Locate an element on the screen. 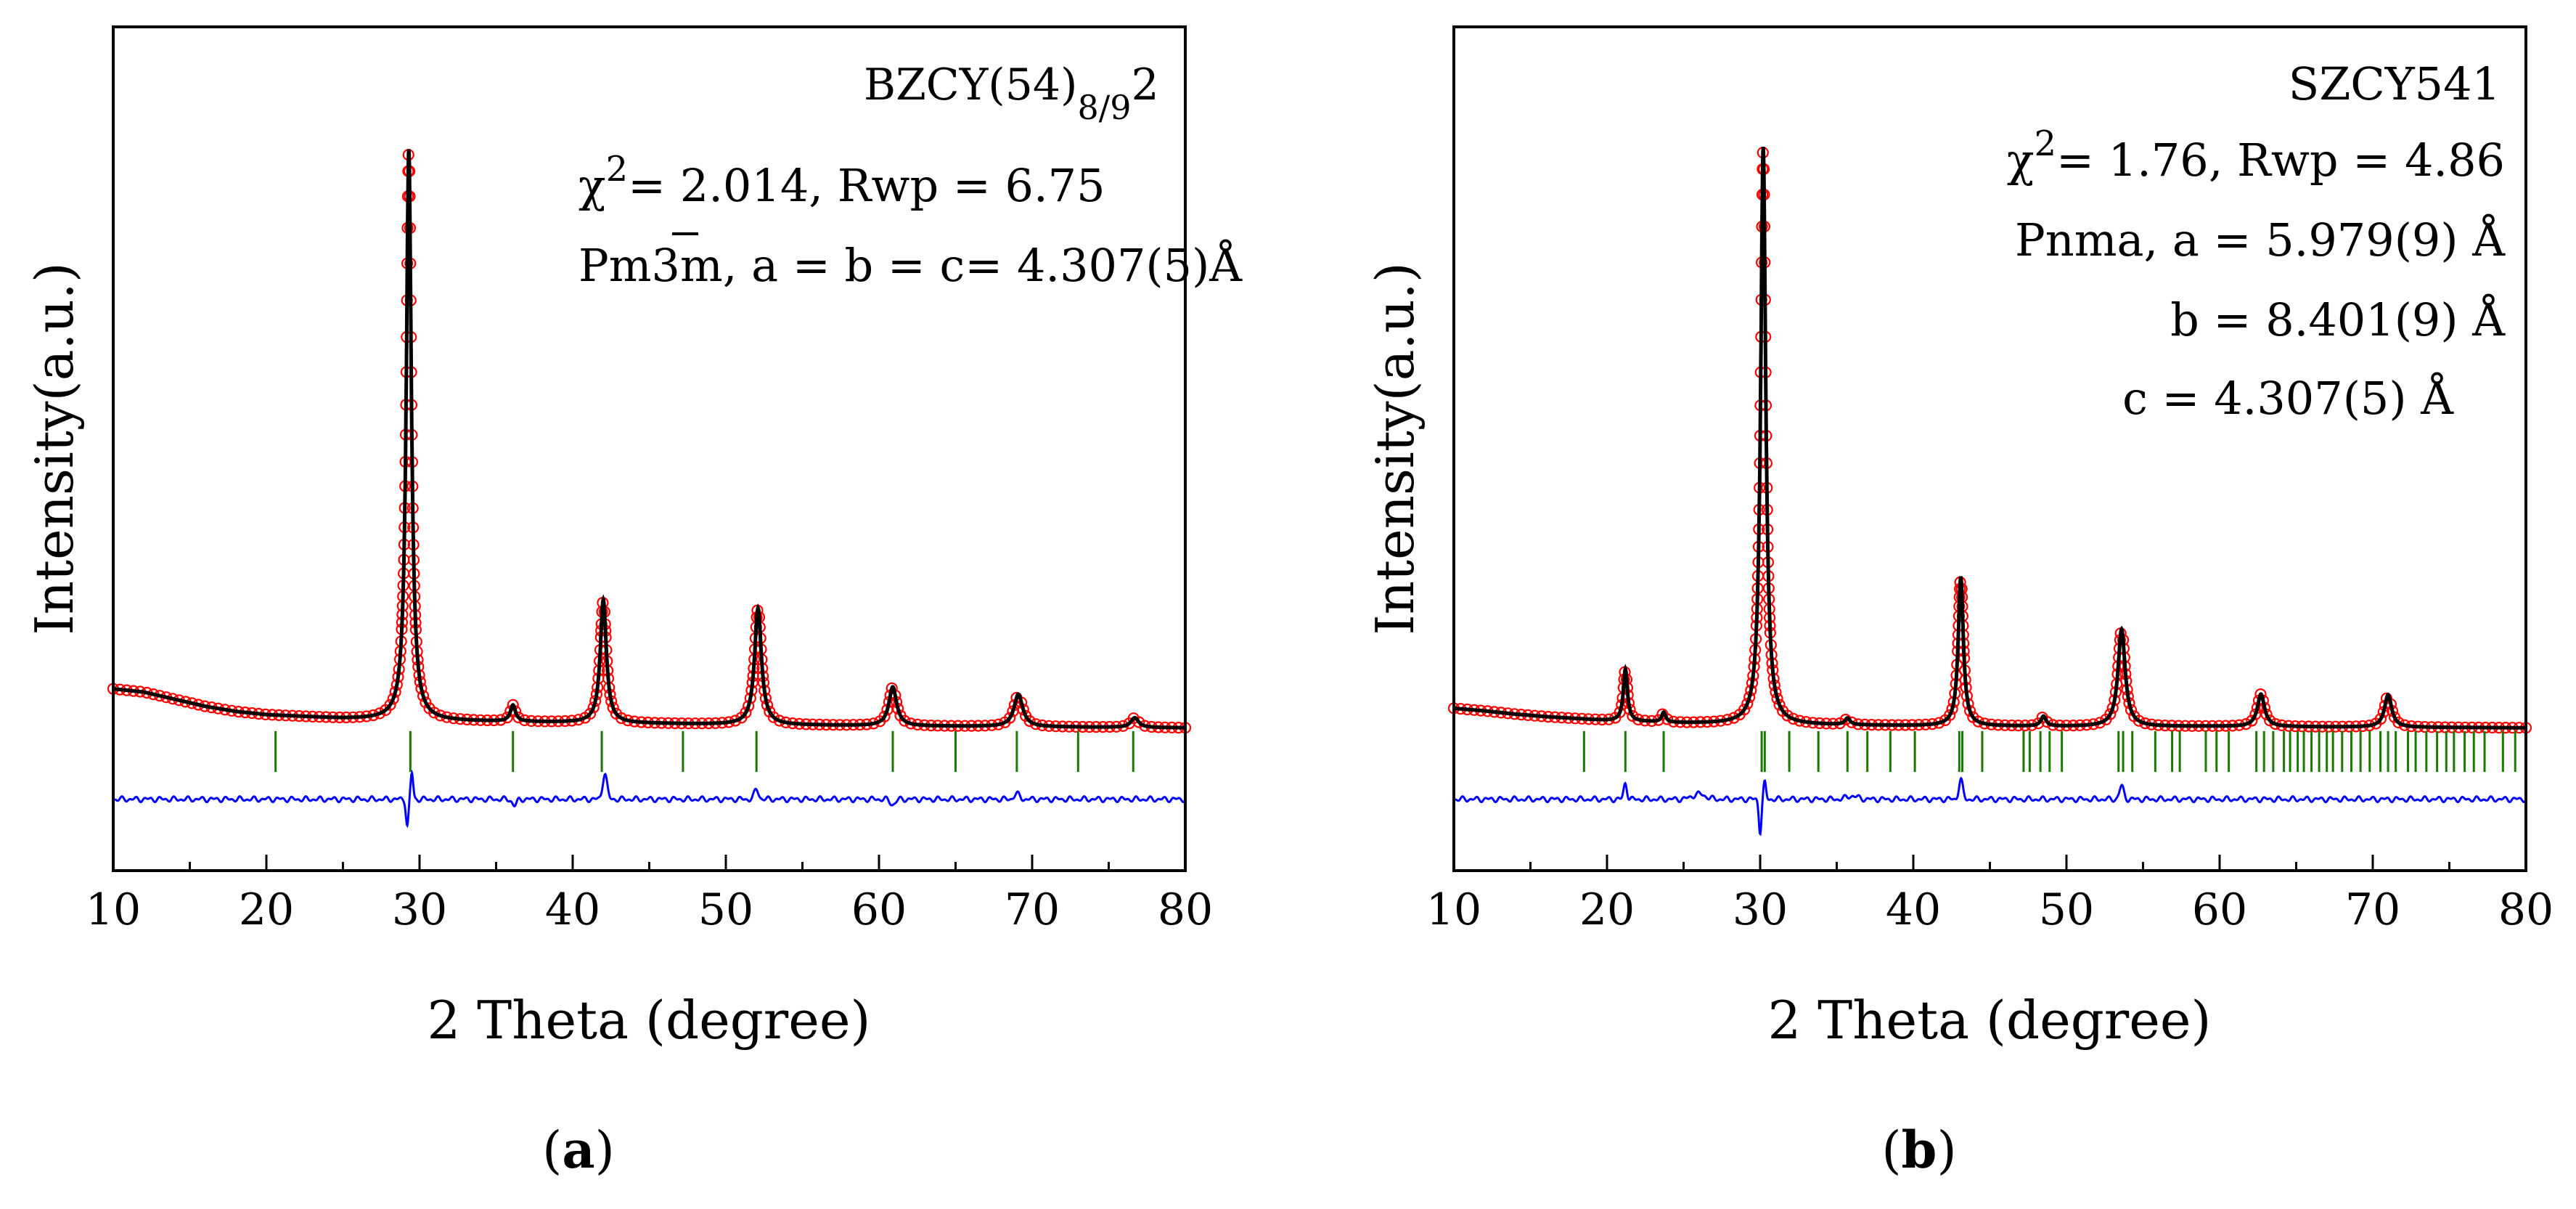 The width and height of the screenshot is (2576, 1209). x-axis-label-b: 2 Theta (degree) is located at coordinates (1989, 1021).